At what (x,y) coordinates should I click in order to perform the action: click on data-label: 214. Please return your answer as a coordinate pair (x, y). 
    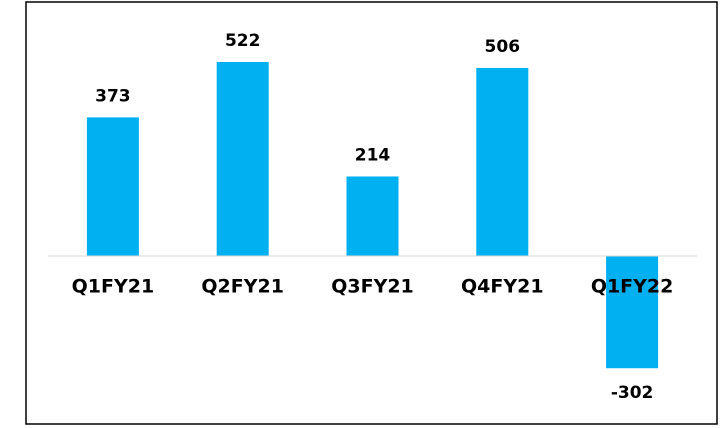
    Looking at the image, I should click on (373, 155).